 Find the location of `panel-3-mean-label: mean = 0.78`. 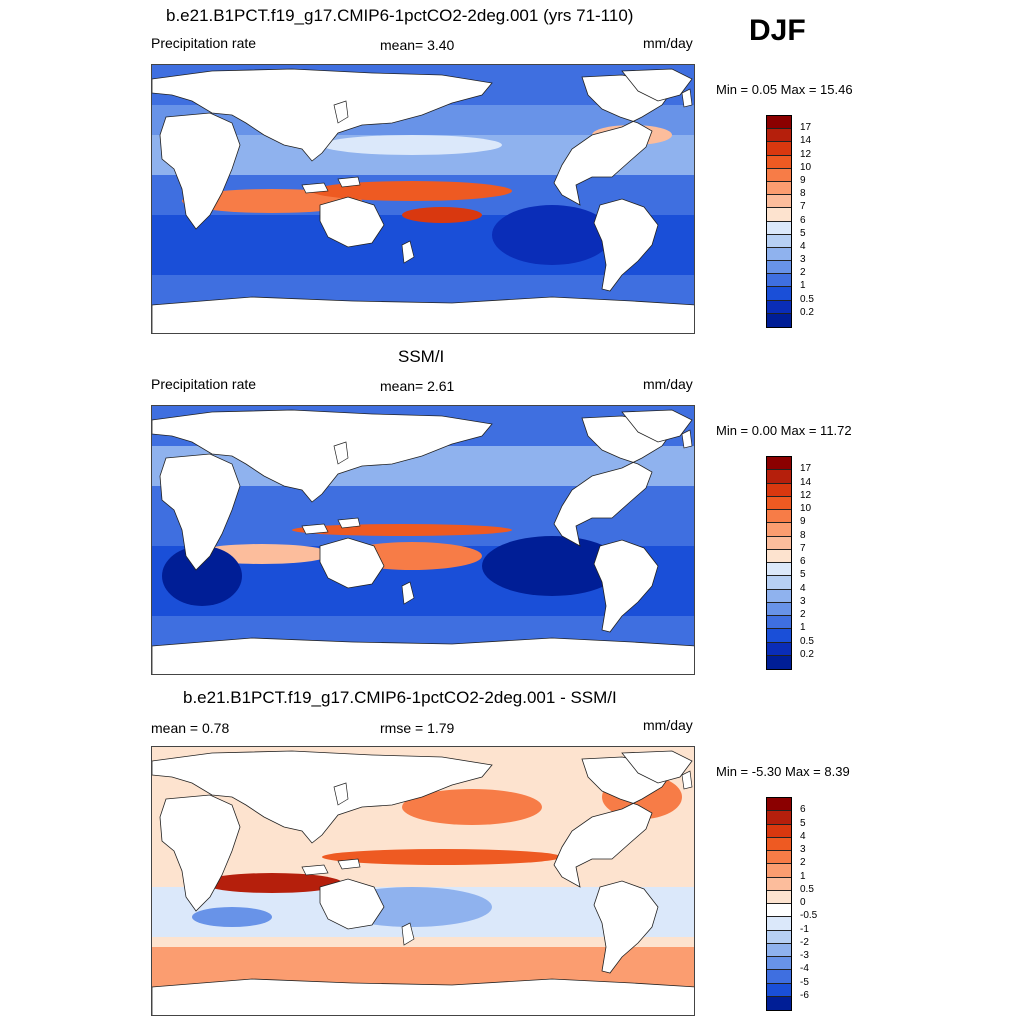

panel-3-mean-label: mean = 0.78 is located at coordinates (190, 728).